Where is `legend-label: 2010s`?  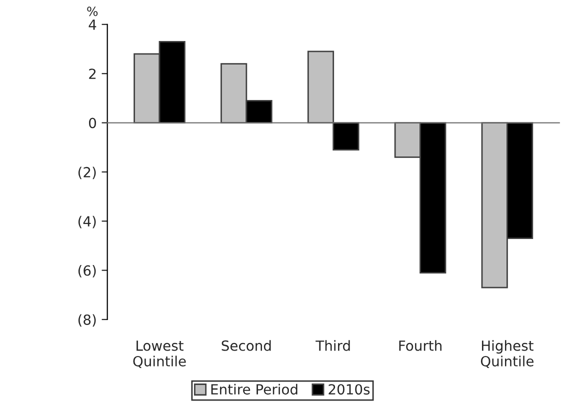
legend-label: 2010s is located at coordinates (349, 389).